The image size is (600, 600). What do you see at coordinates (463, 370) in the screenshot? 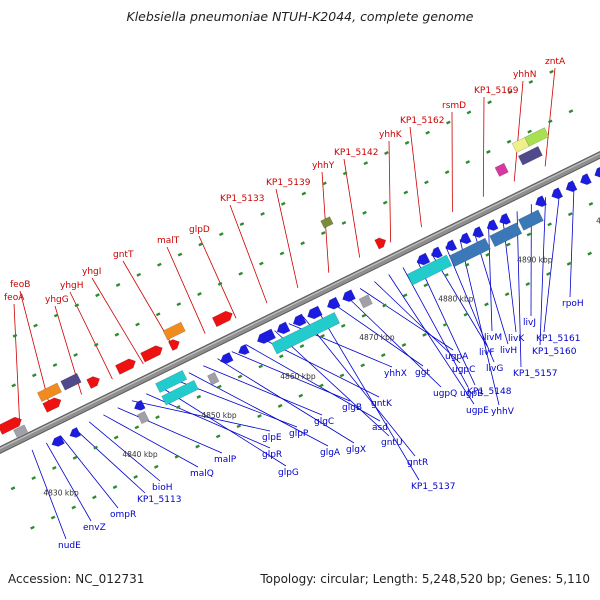
I see `gene-label-ugpc: ugpC` at bounding box center [463, 370].